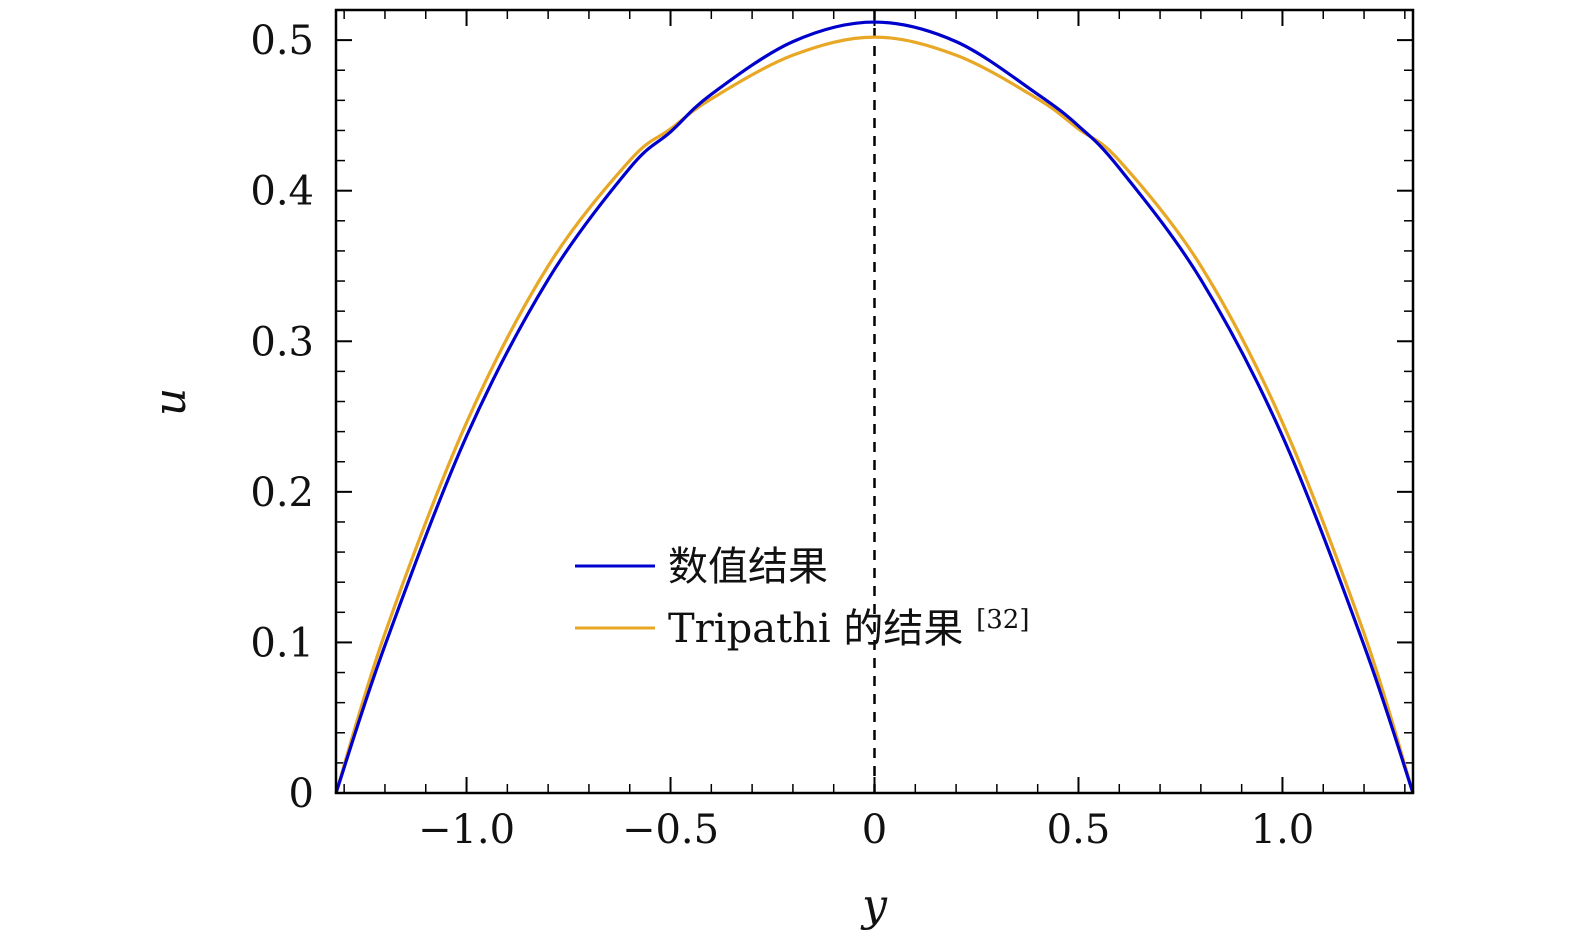  Describe the element at coordinates (282, 192) in the screenshot. I see `y-tick-label: 0.4` at that location.